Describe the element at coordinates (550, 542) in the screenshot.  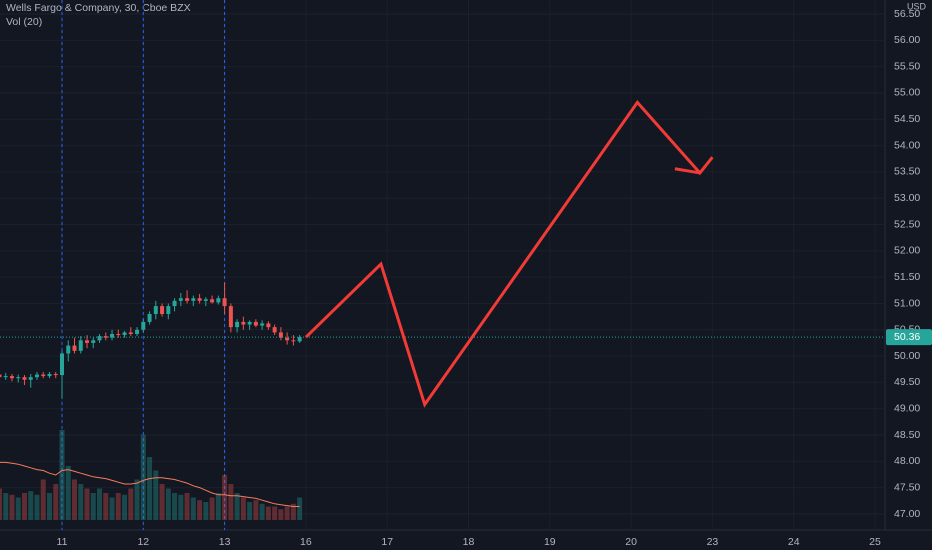
I see `x-tick-label: 19` at that location.